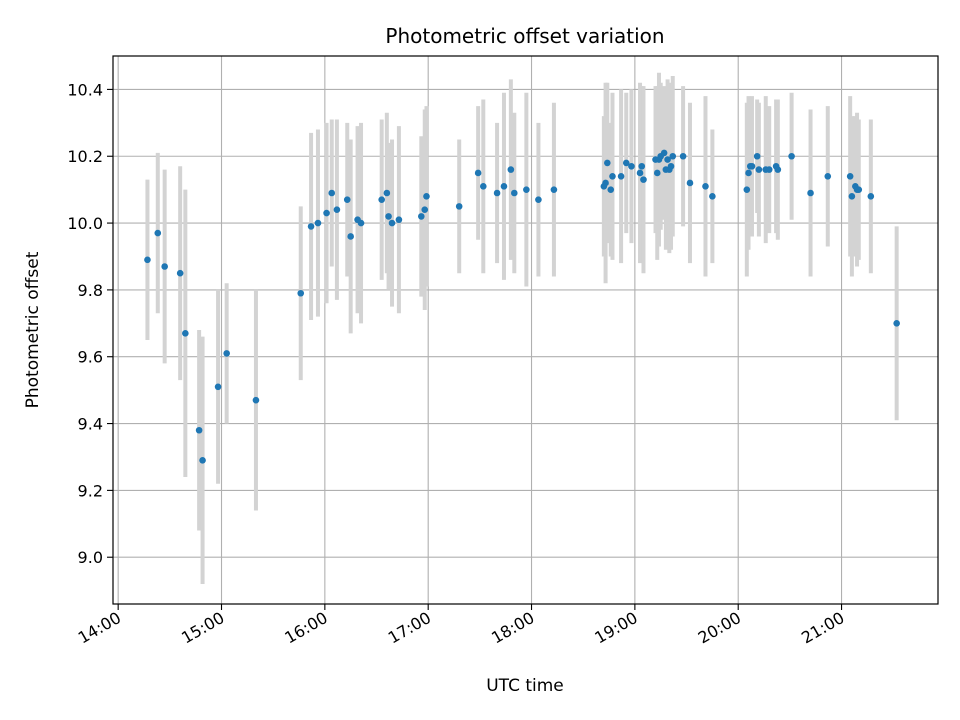 The width and height of the screenshot is (960, 720). I want to click on y-tick-label: 10.4, so click(85, 89).